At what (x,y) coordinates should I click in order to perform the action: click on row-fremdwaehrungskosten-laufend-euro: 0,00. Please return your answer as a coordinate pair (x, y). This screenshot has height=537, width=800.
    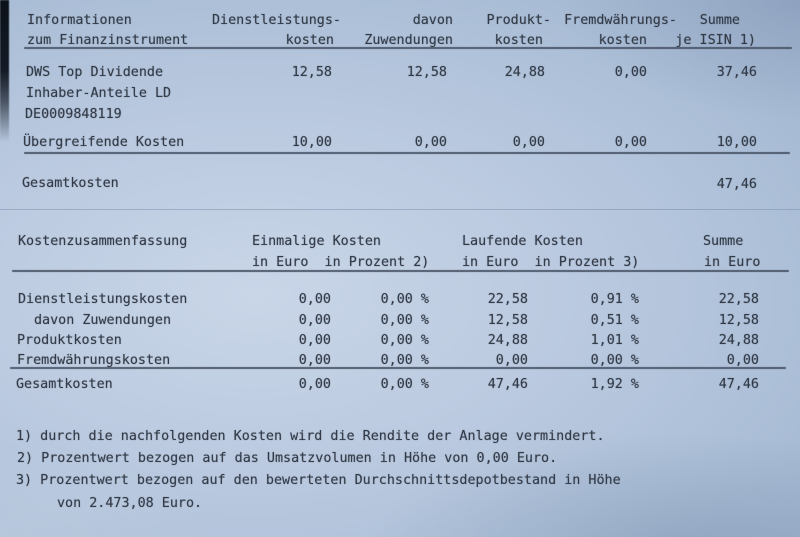
    Looking at the image, I should click on (511, 360).